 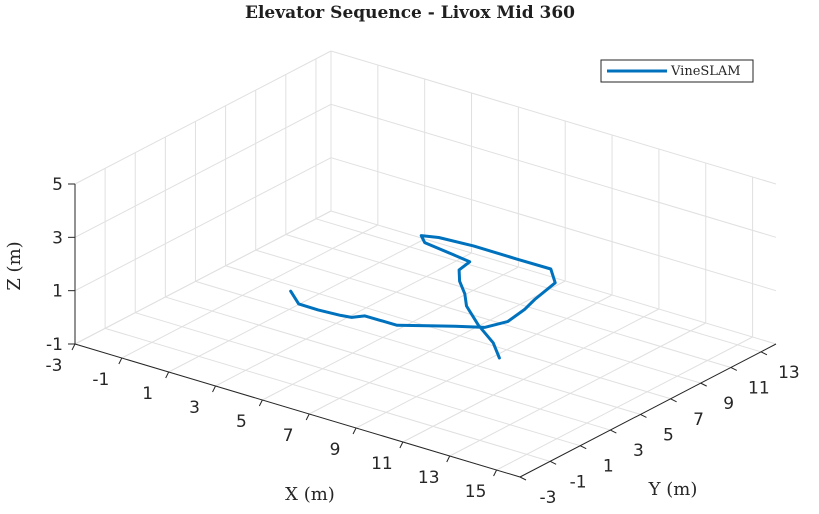 I want to click on y-tick-label: 11, so click(x=759, y=388).